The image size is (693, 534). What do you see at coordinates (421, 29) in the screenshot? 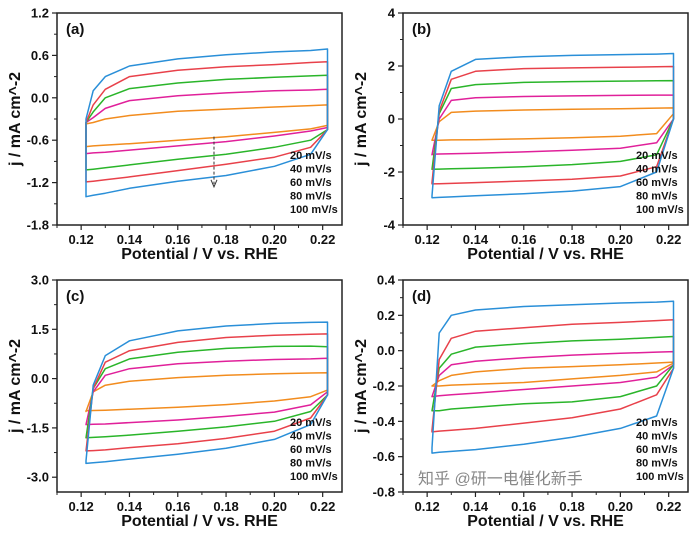
I see `panel-label: (b)` at bounding box center [421, 29].